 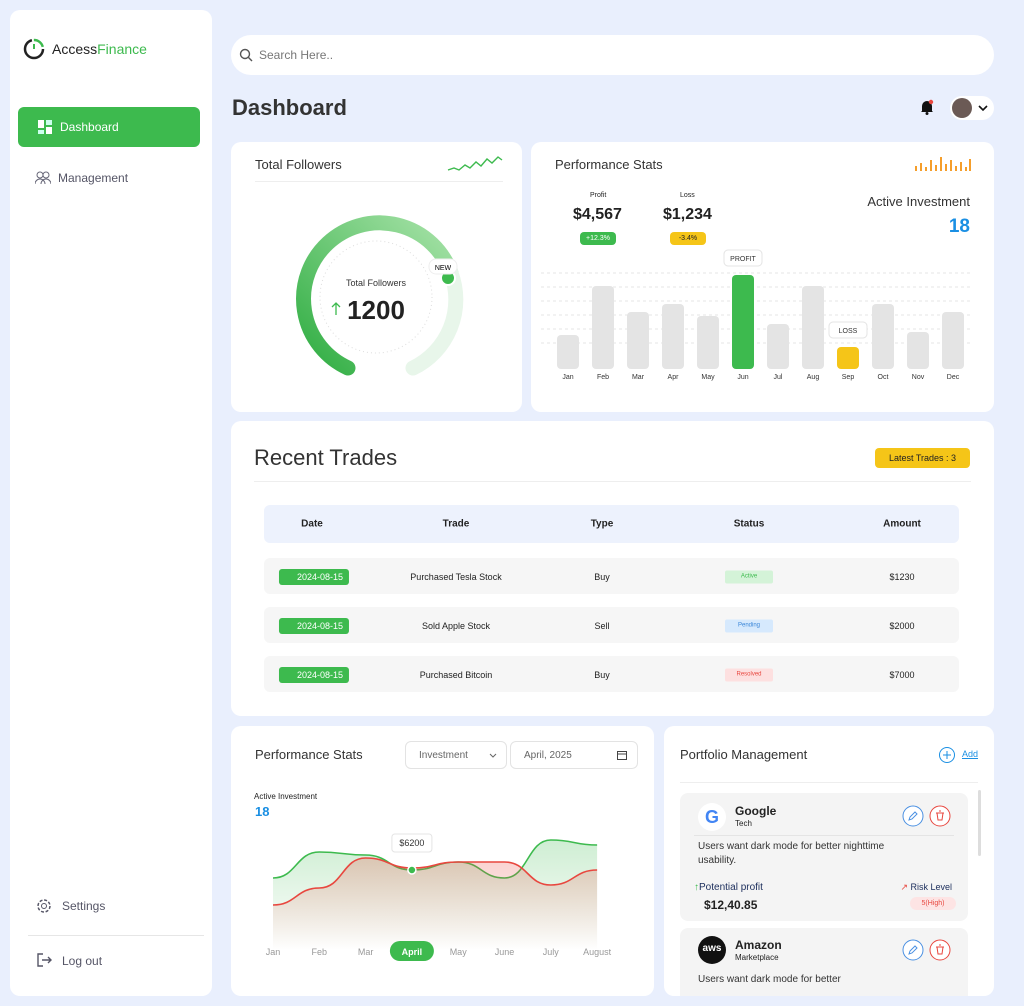 What do you see at coordinates (749, 524) in the screenshot?
I see `column-header: Status` at bounding box center [749, 524].